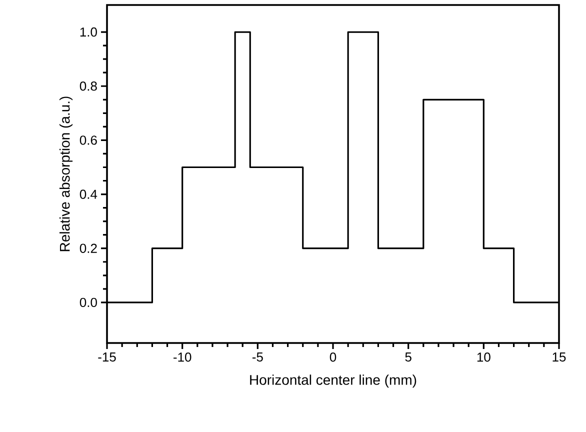 This screenshot has height=432, width=586. What do you see at coordinates (88, 303) in the screenshot?
I see `y-tick-label: 0.0` at bounding box center [88, 303].